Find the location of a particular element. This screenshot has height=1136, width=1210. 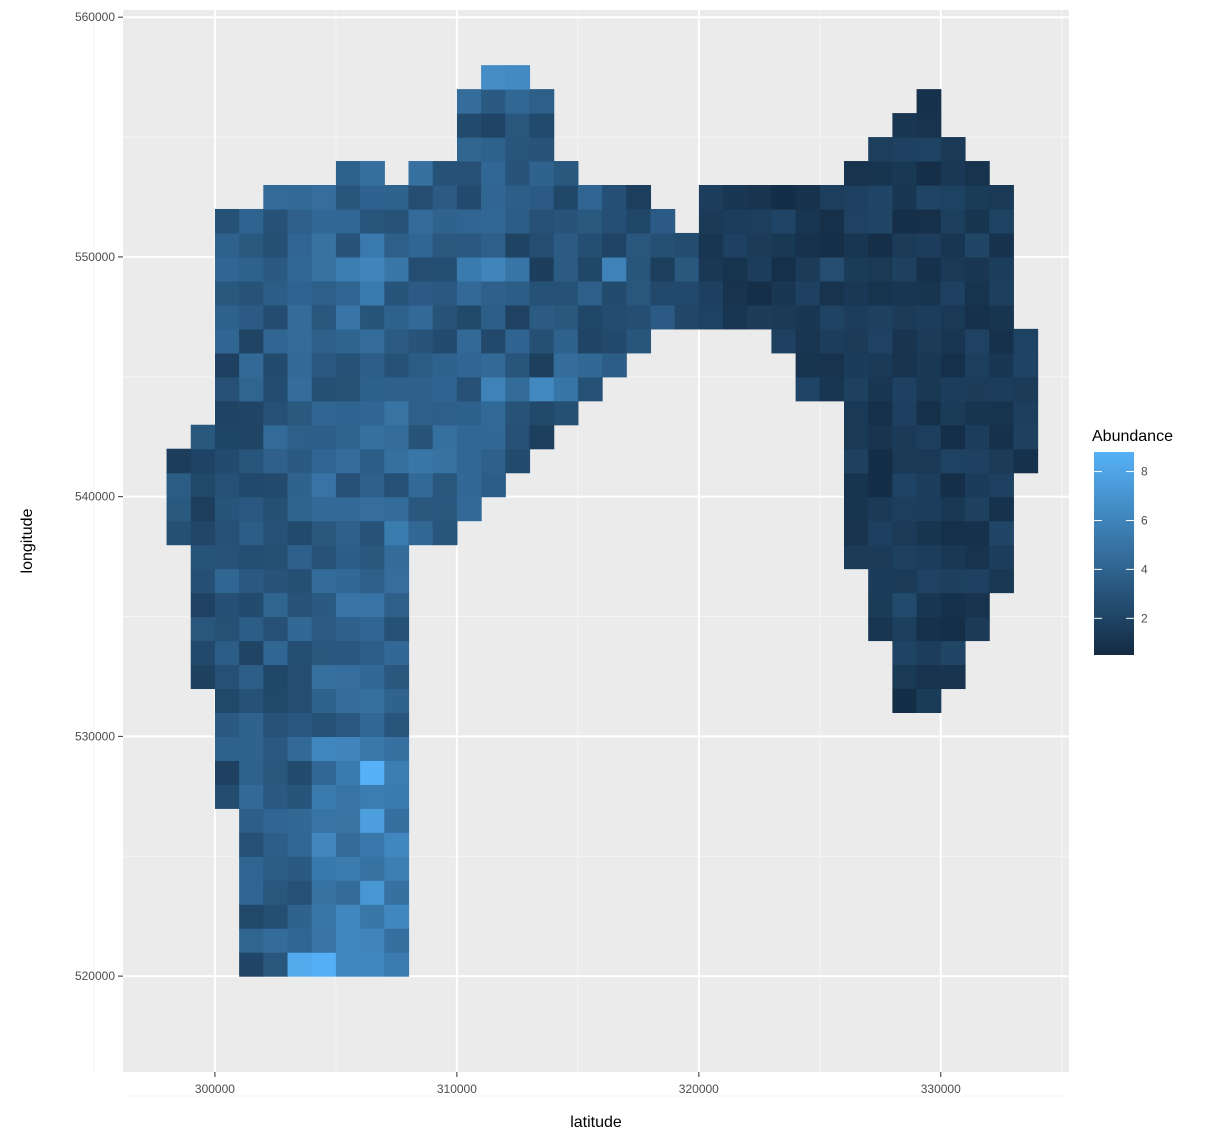

x-tick-label: 320000 is located at coordinates (699, 1089).